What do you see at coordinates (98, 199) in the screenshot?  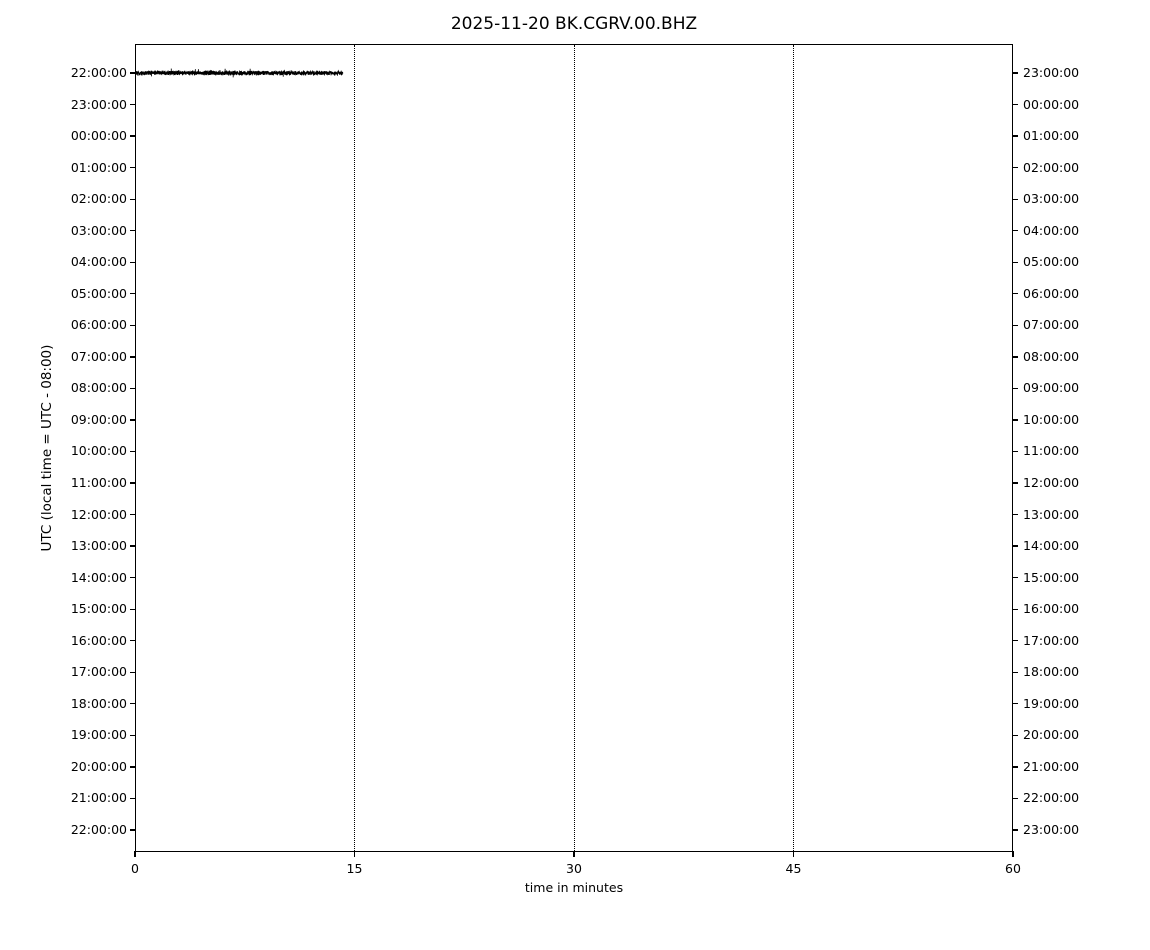 I see `y-axis-tick-label-left: 02:00:00` at bounding box center [98, 199].